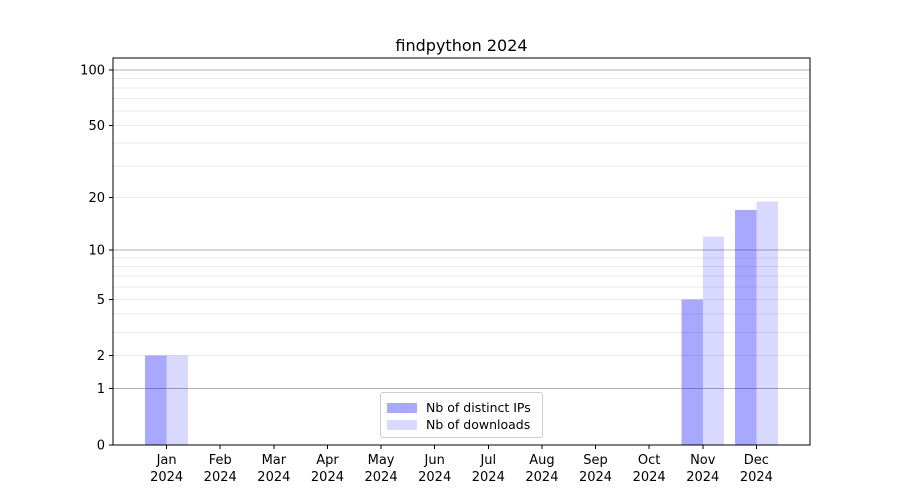 The height and width of the screenshot is (500, 900). I want to click on legend-swatch-distinct-ips, so click(402, 407).